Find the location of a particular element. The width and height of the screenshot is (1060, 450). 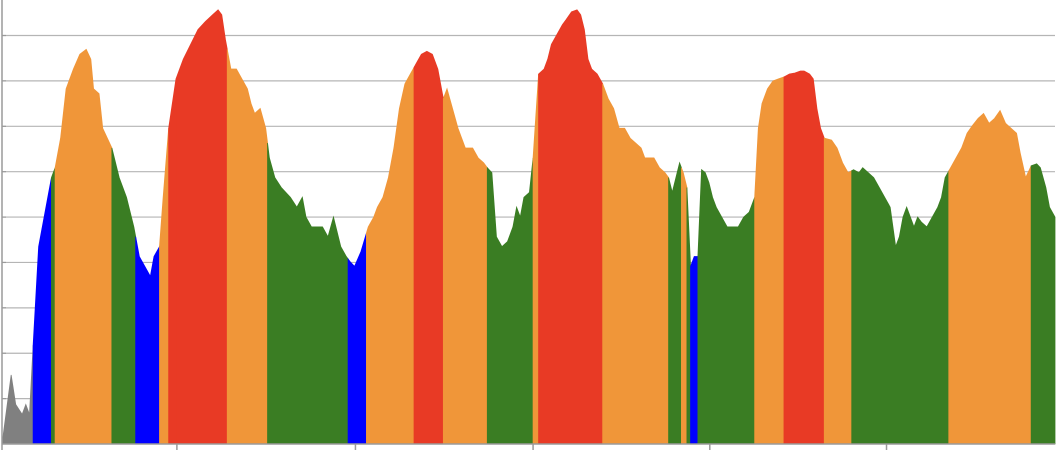

zone-area-gray is located at coordinates (17, 395).